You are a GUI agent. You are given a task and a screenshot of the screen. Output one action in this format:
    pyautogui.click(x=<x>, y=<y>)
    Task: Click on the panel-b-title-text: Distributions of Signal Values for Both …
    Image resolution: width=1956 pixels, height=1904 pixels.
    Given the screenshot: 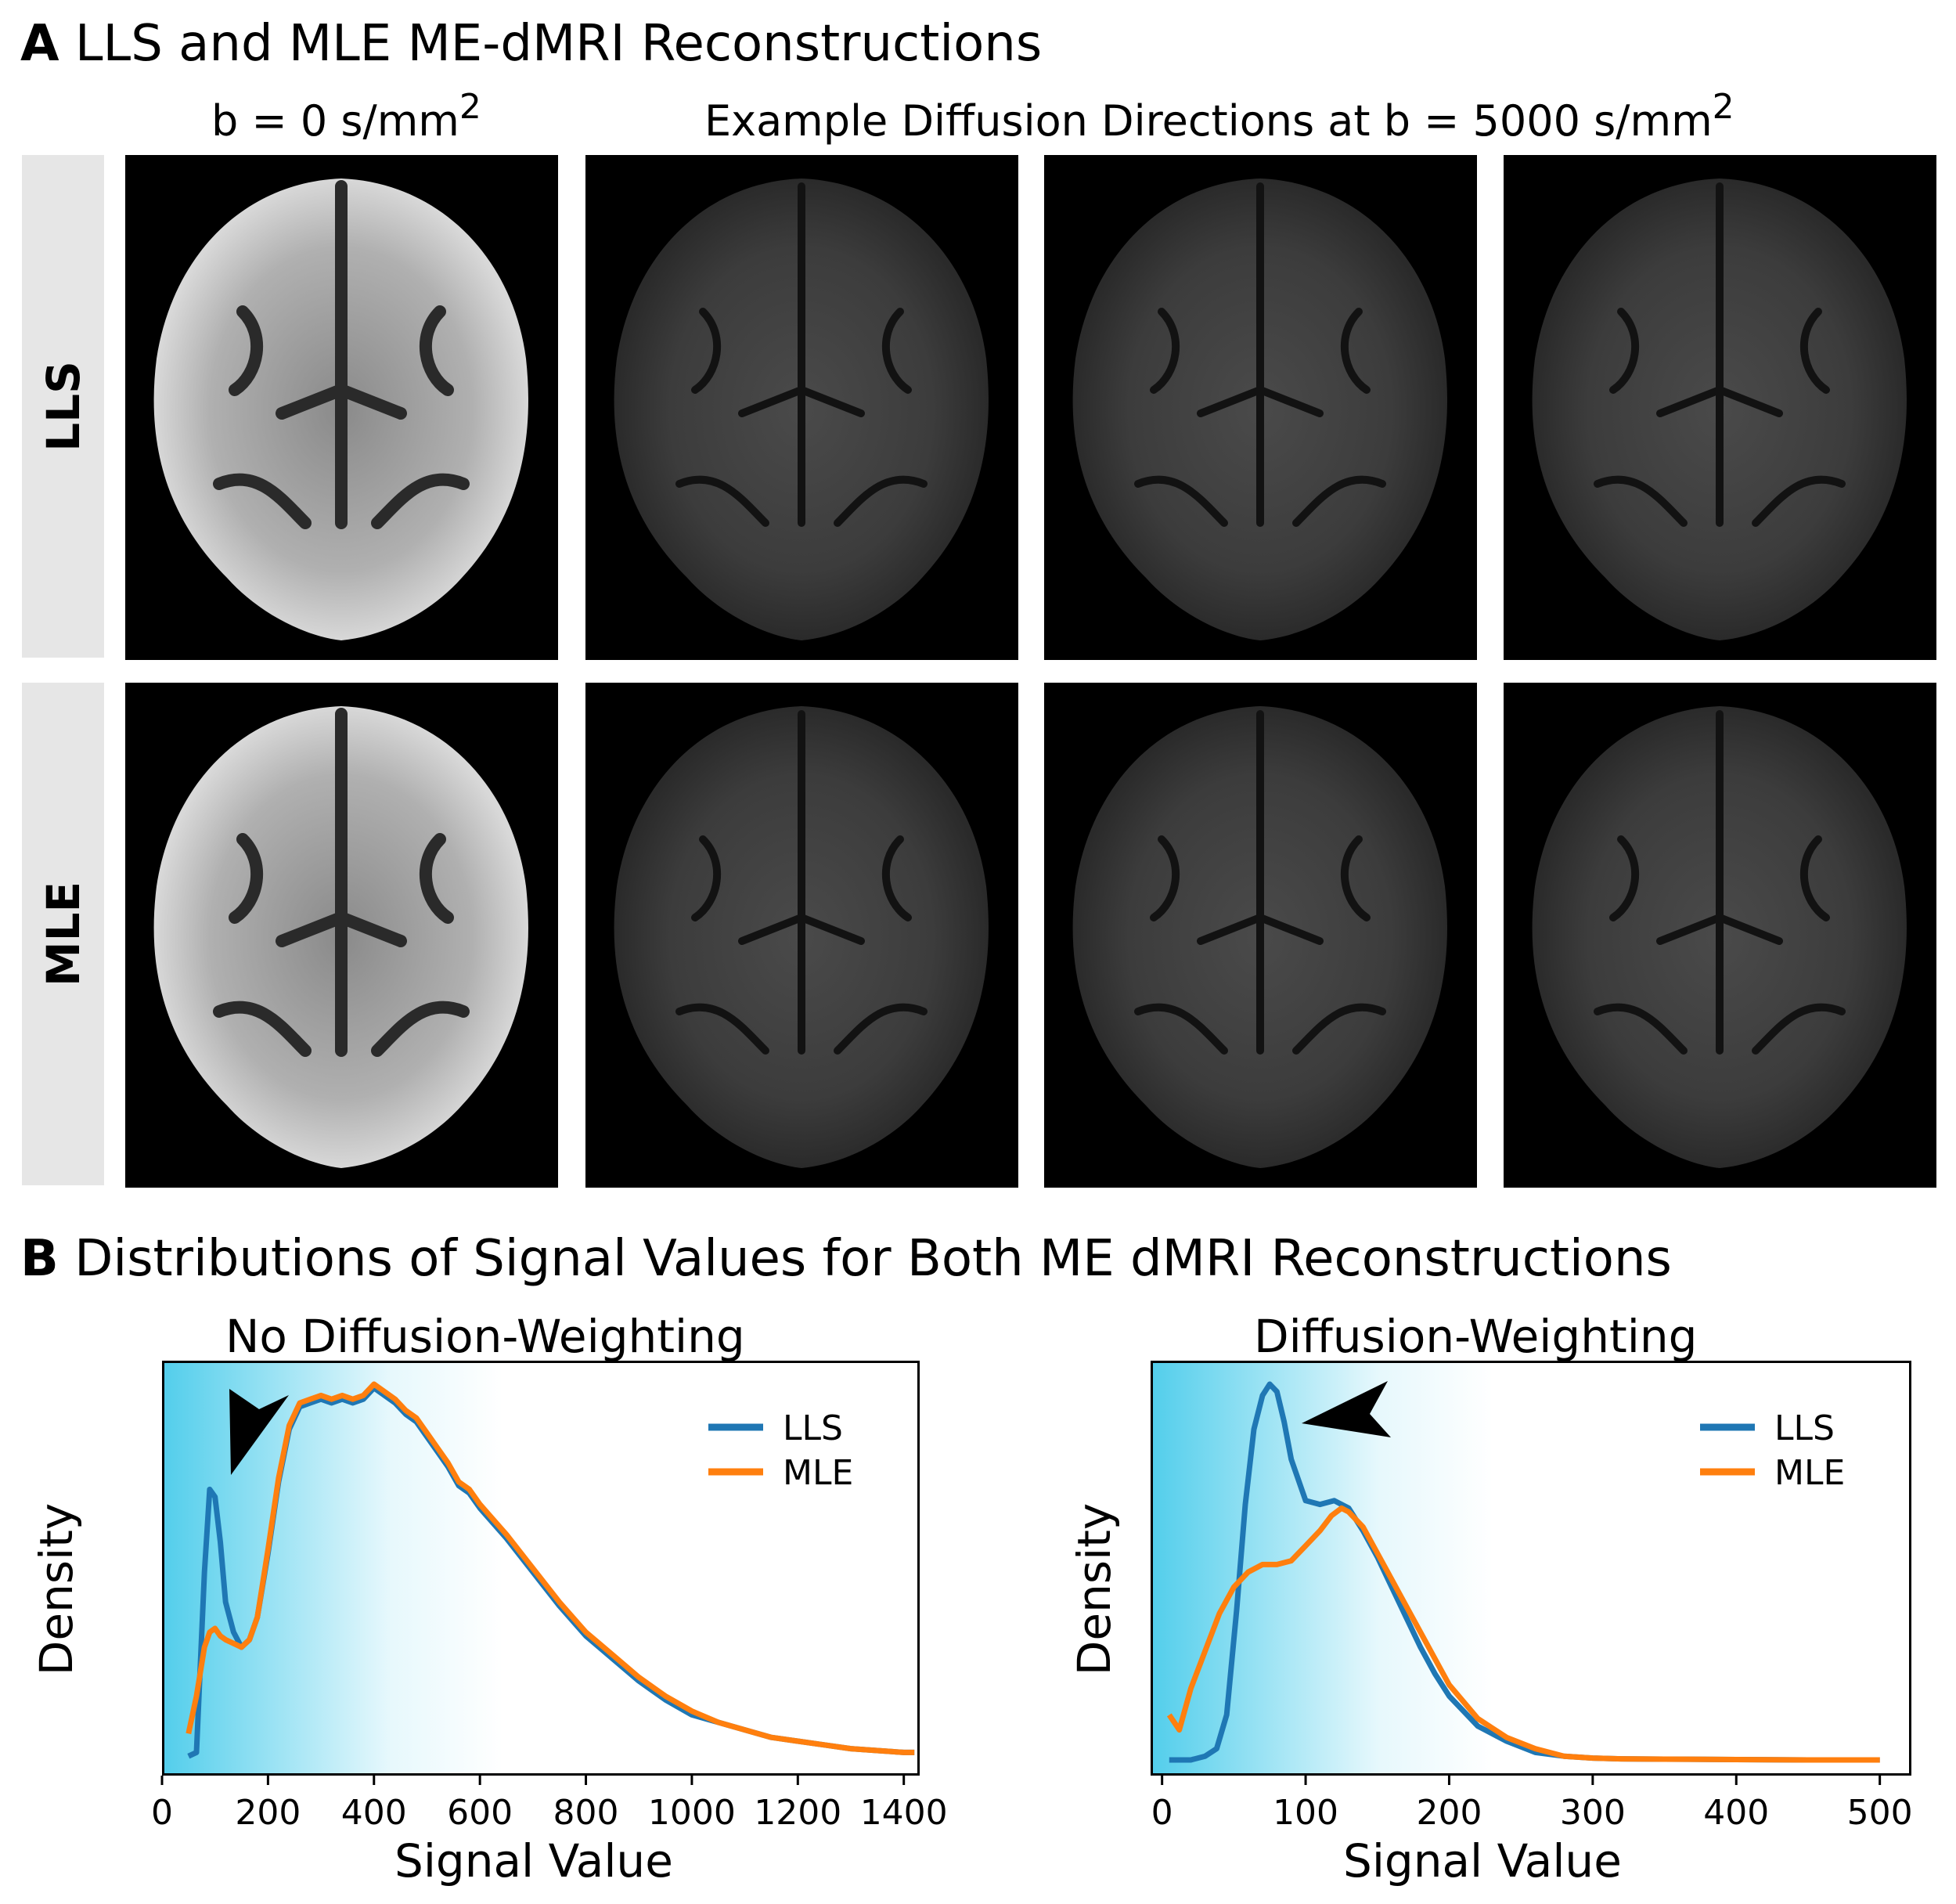 What is the action you would take?
    pyautogui.click(x=873, y=1259)
    